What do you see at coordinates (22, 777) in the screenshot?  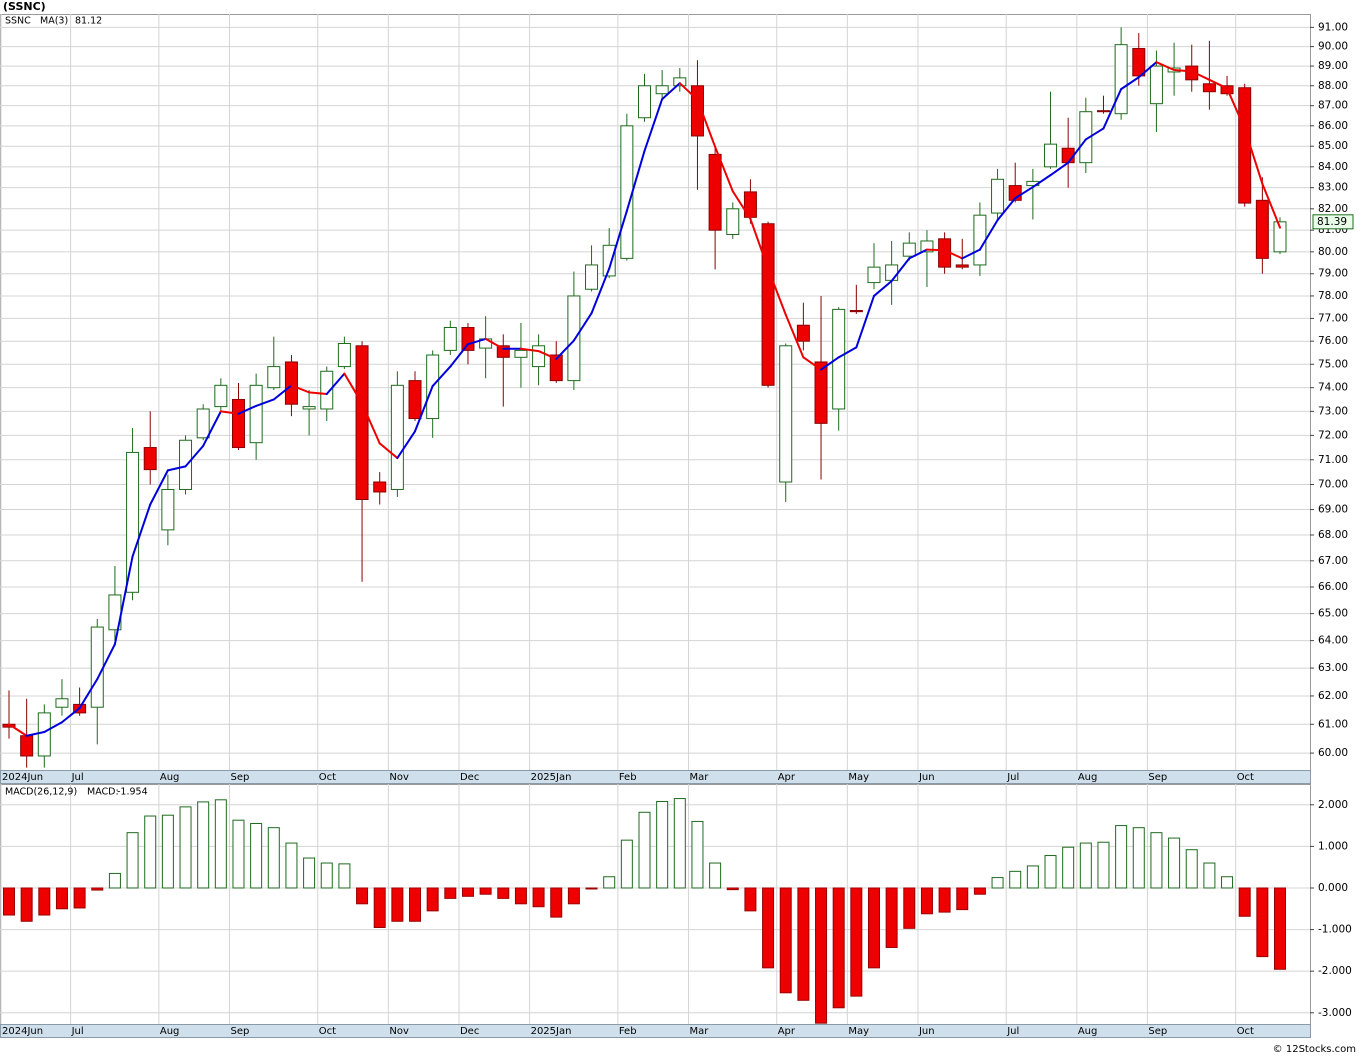 I see `x-tick-label: 2024Jun` at bounding box center [22, 777].